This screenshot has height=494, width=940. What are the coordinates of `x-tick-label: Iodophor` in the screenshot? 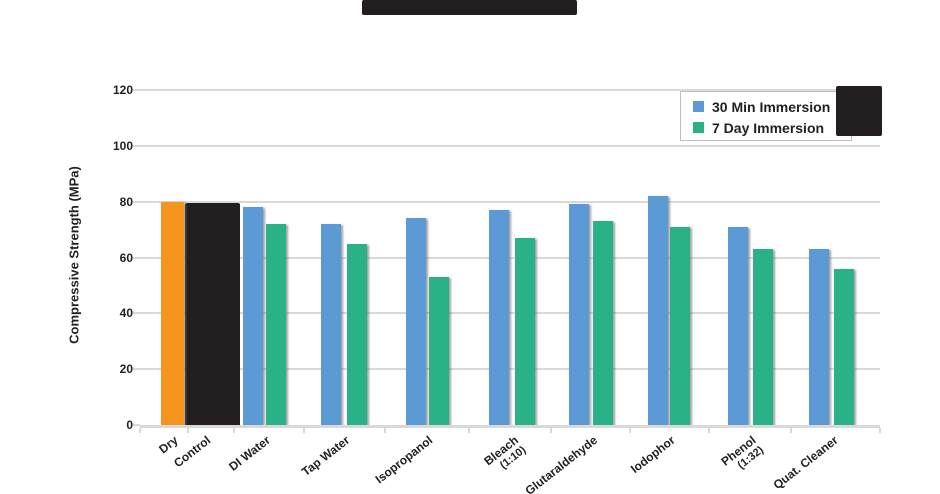 It's located at (653, 454).